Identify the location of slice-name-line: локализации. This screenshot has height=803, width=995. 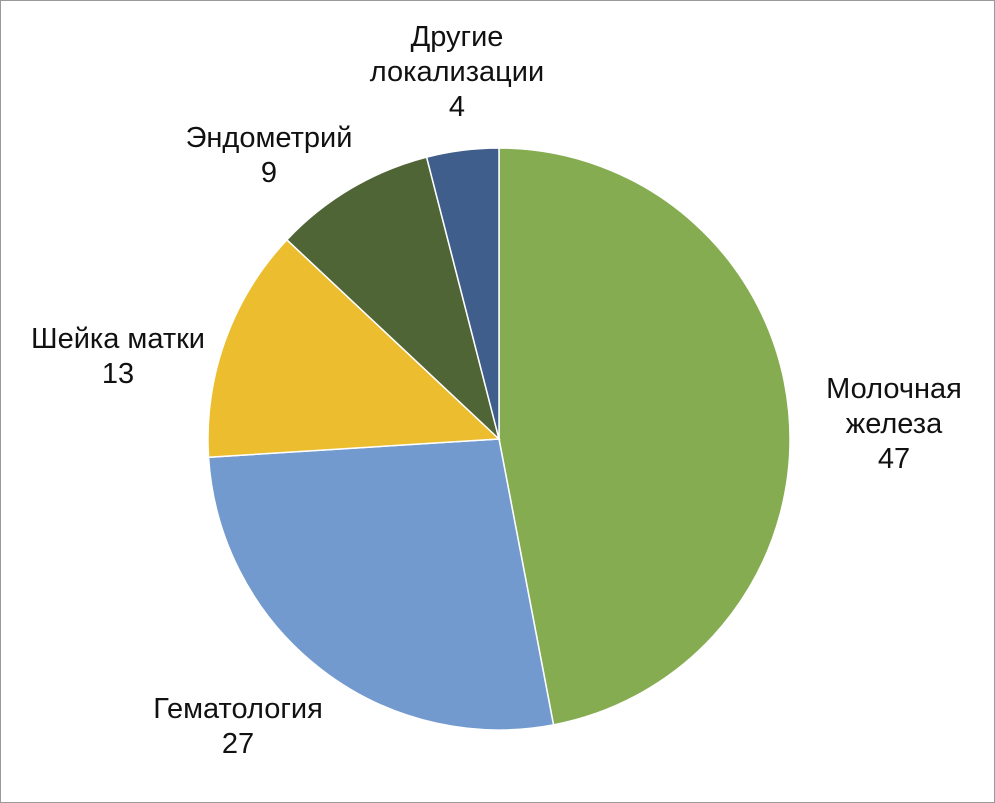
(457, 72).